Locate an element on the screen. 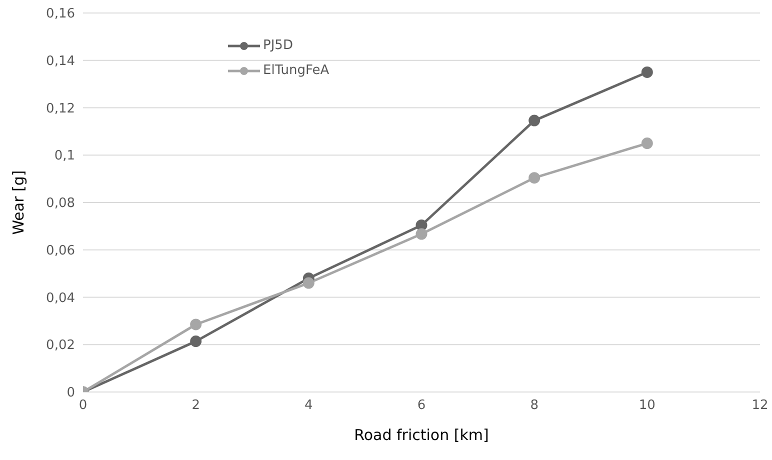 The height and width of the screenshot is (460, 772). x-tick-label: 6 is located at coordinates (421, 406).